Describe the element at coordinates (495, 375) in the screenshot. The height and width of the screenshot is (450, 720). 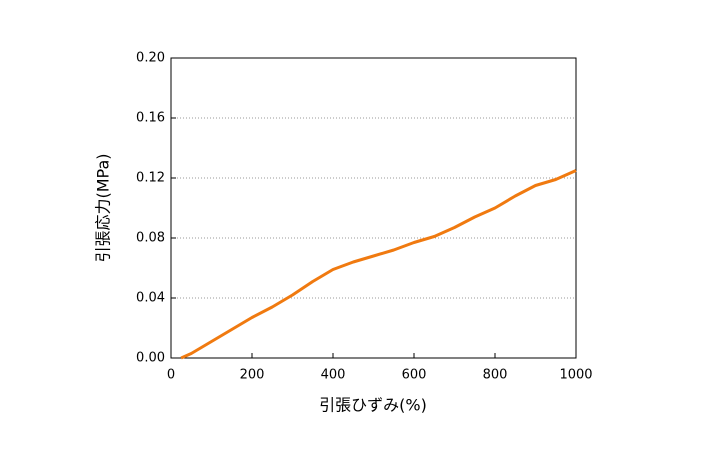
I see `x-tick-label: 800` at that location.